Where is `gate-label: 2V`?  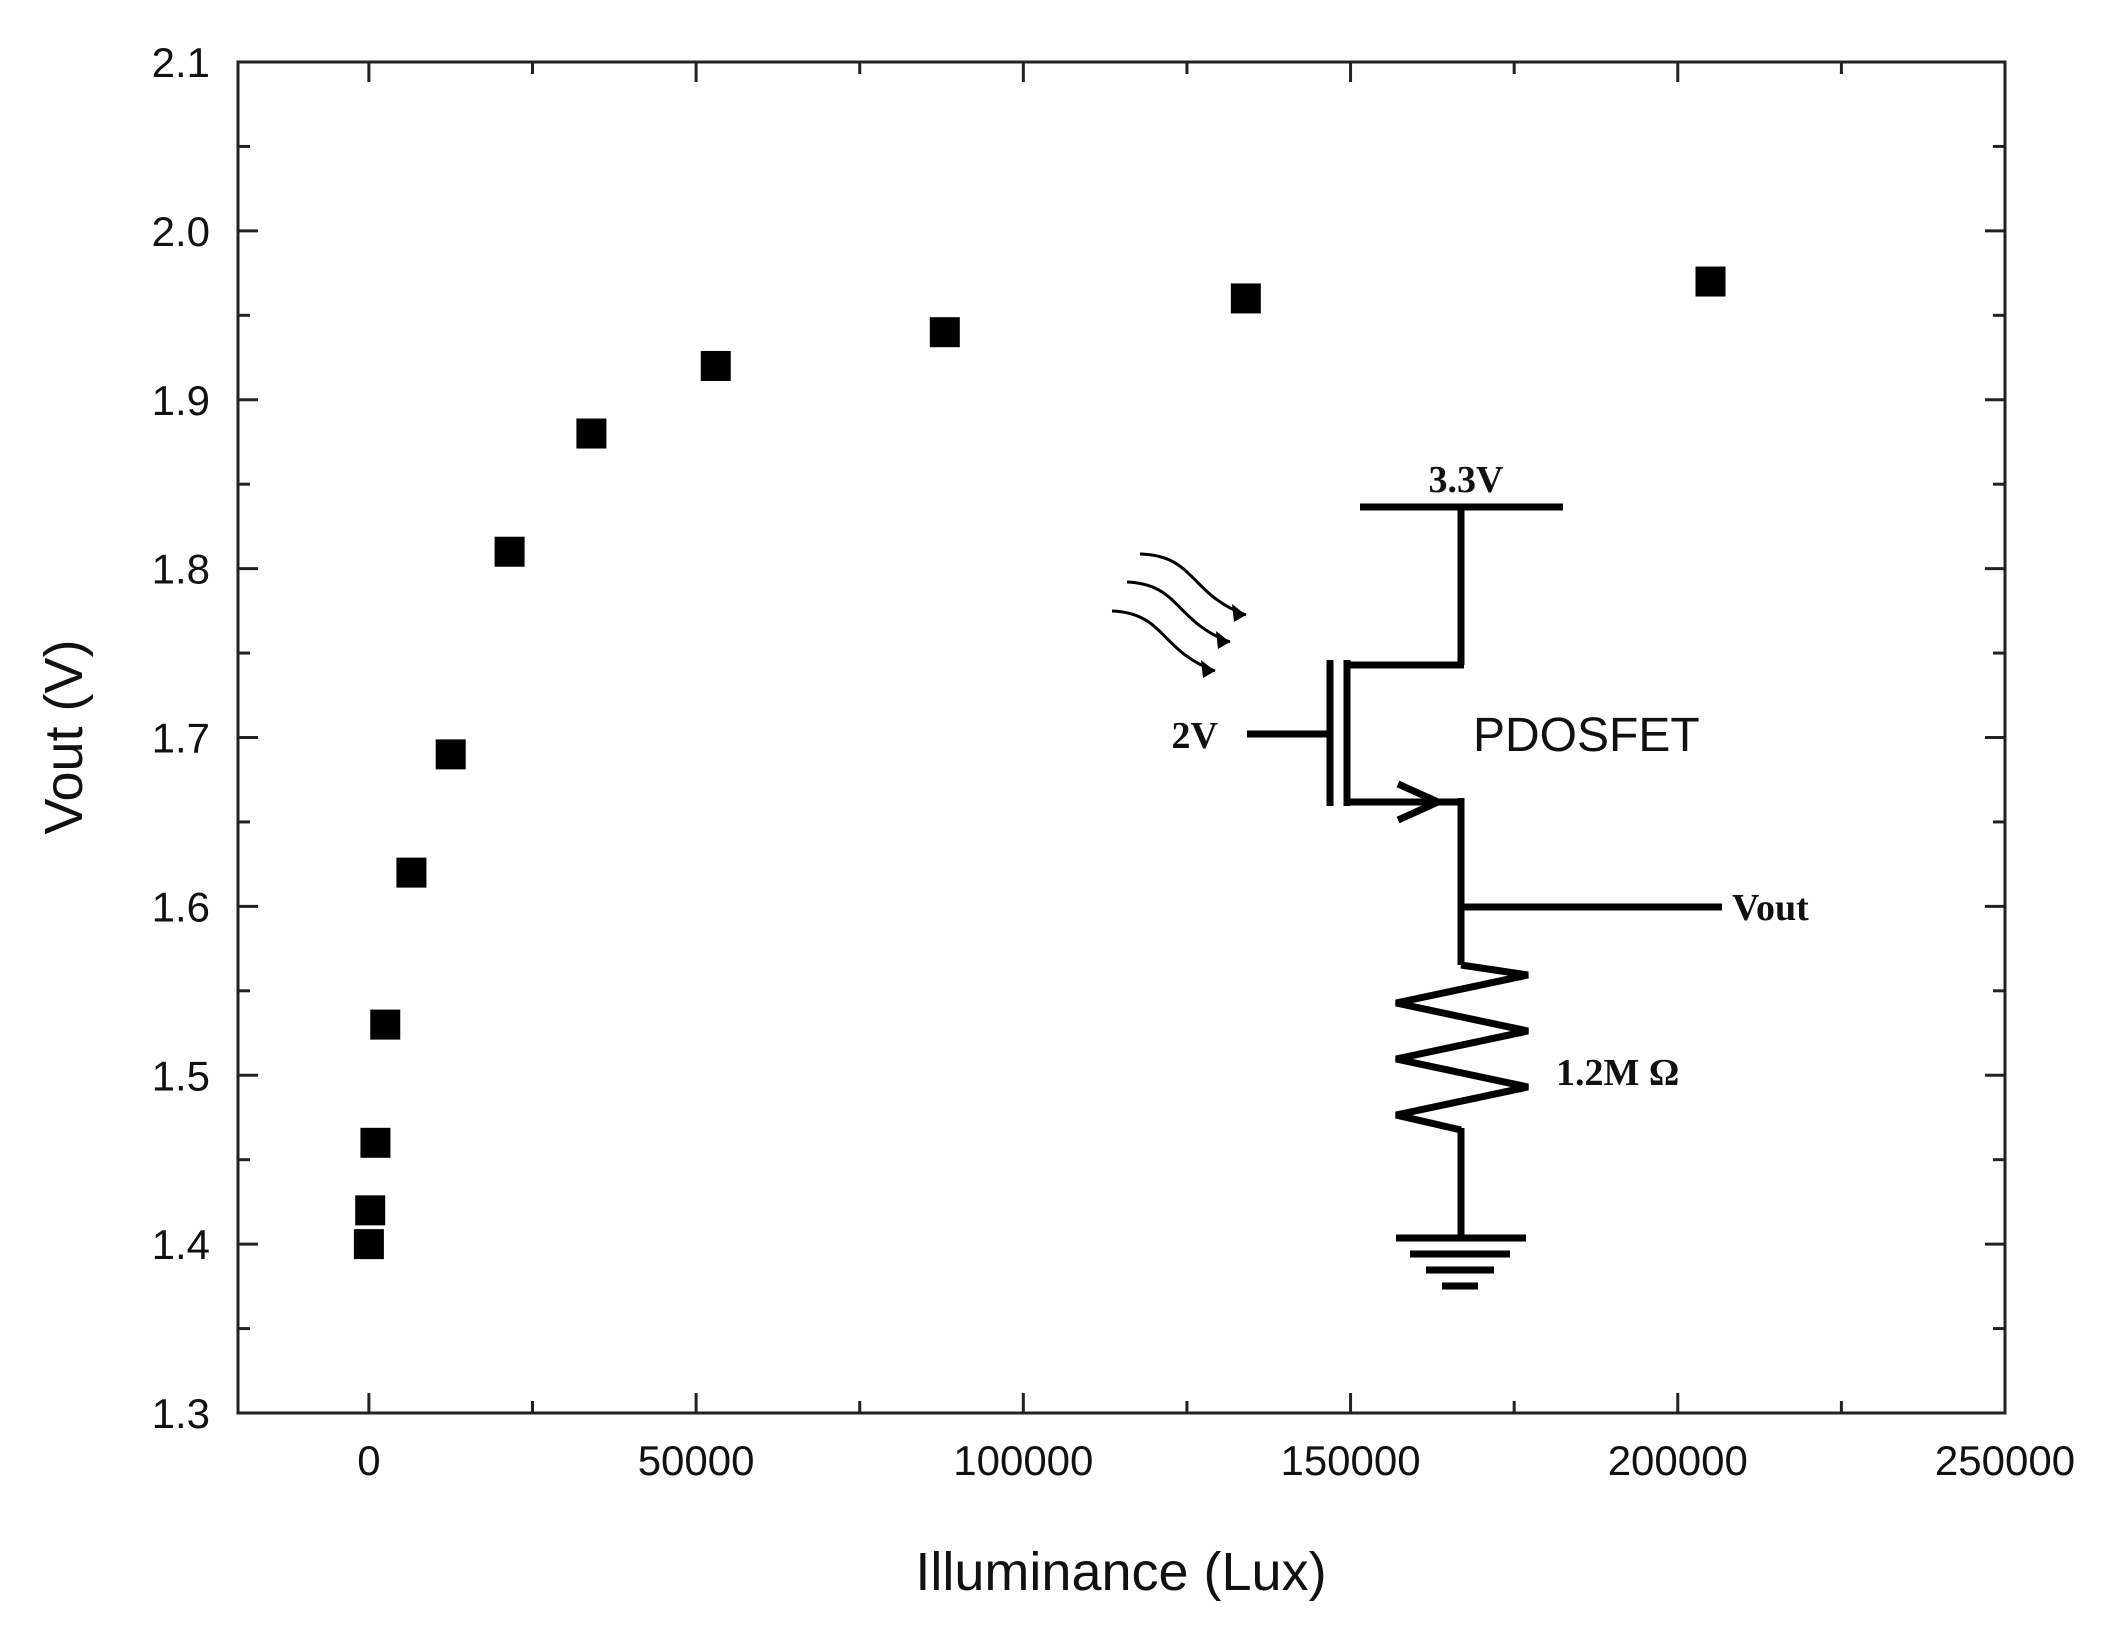
gate-label: 2V is located at coordinates (1195, 736).